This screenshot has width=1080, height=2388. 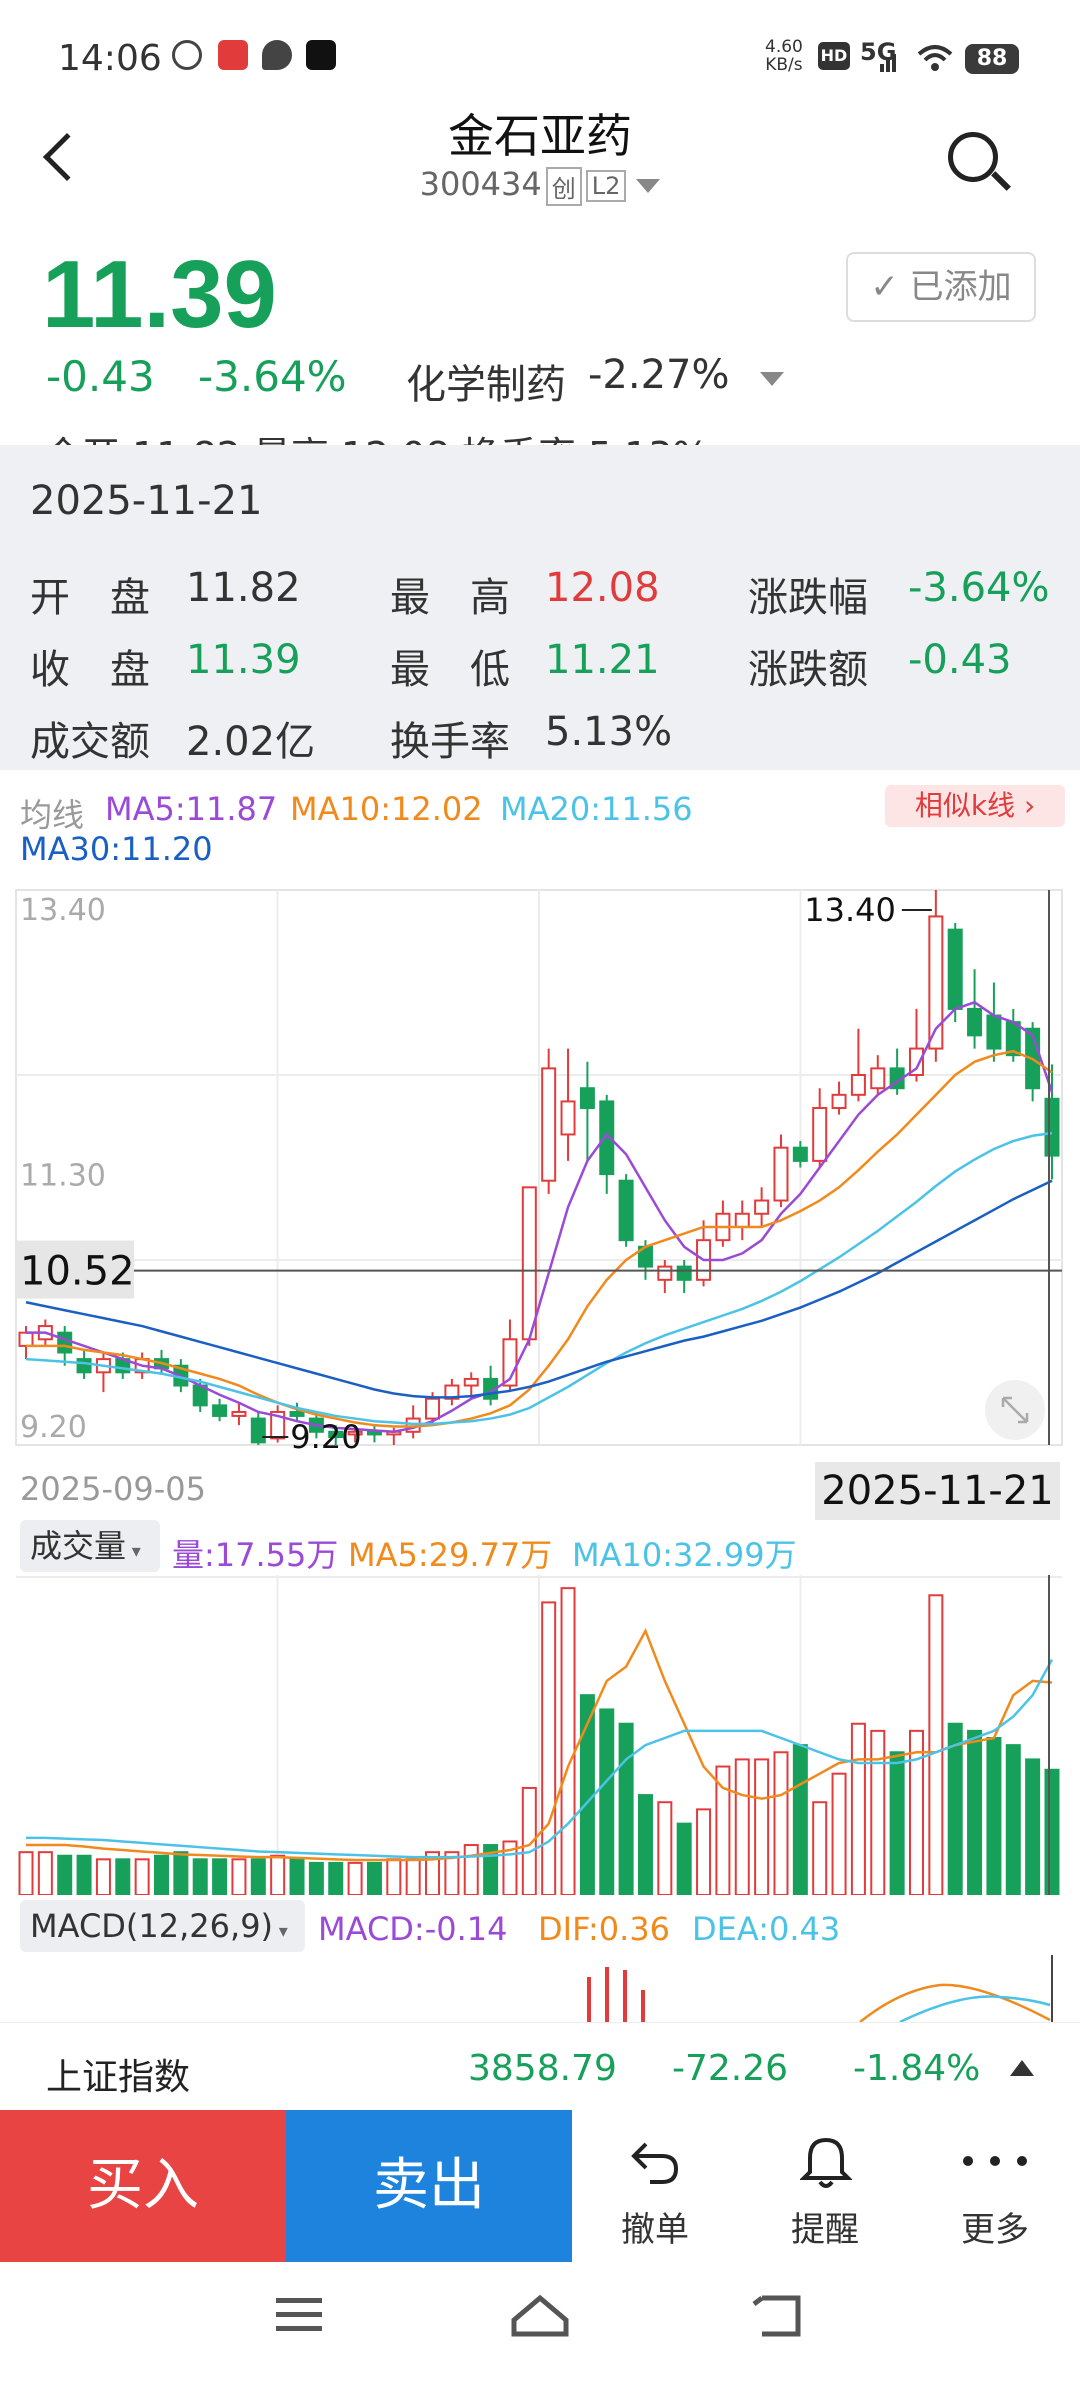 I want to click on ma5-legend: MA5:11.87, so click(x=191, y=809).